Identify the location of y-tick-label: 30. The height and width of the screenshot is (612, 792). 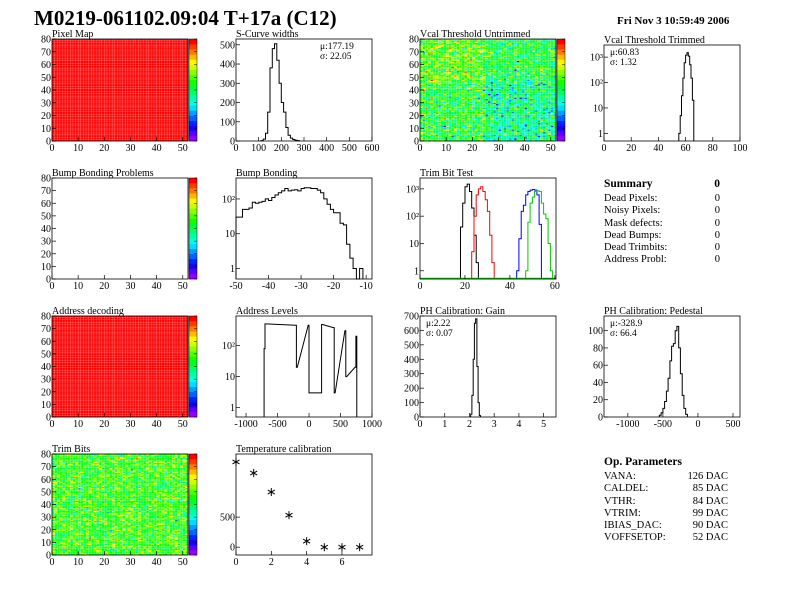
(46, 103).